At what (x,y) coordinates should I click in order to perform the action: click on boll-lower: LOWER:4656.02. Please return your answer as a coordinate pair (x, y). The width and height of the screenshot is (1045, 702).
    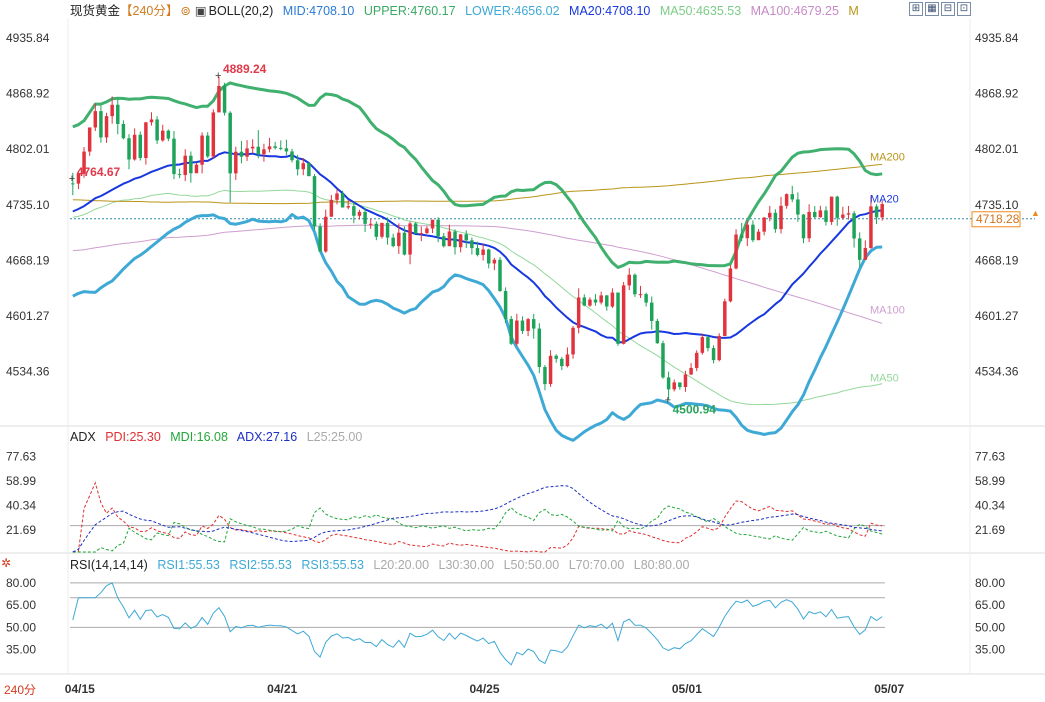
    Looking at the image, I should click on (512, 11).